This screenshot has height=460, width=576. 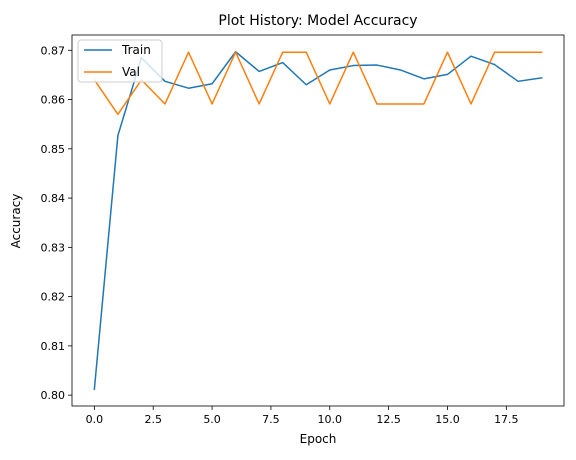 I want to click on x-tick-label: 5.0, so click(x=212, y=419).